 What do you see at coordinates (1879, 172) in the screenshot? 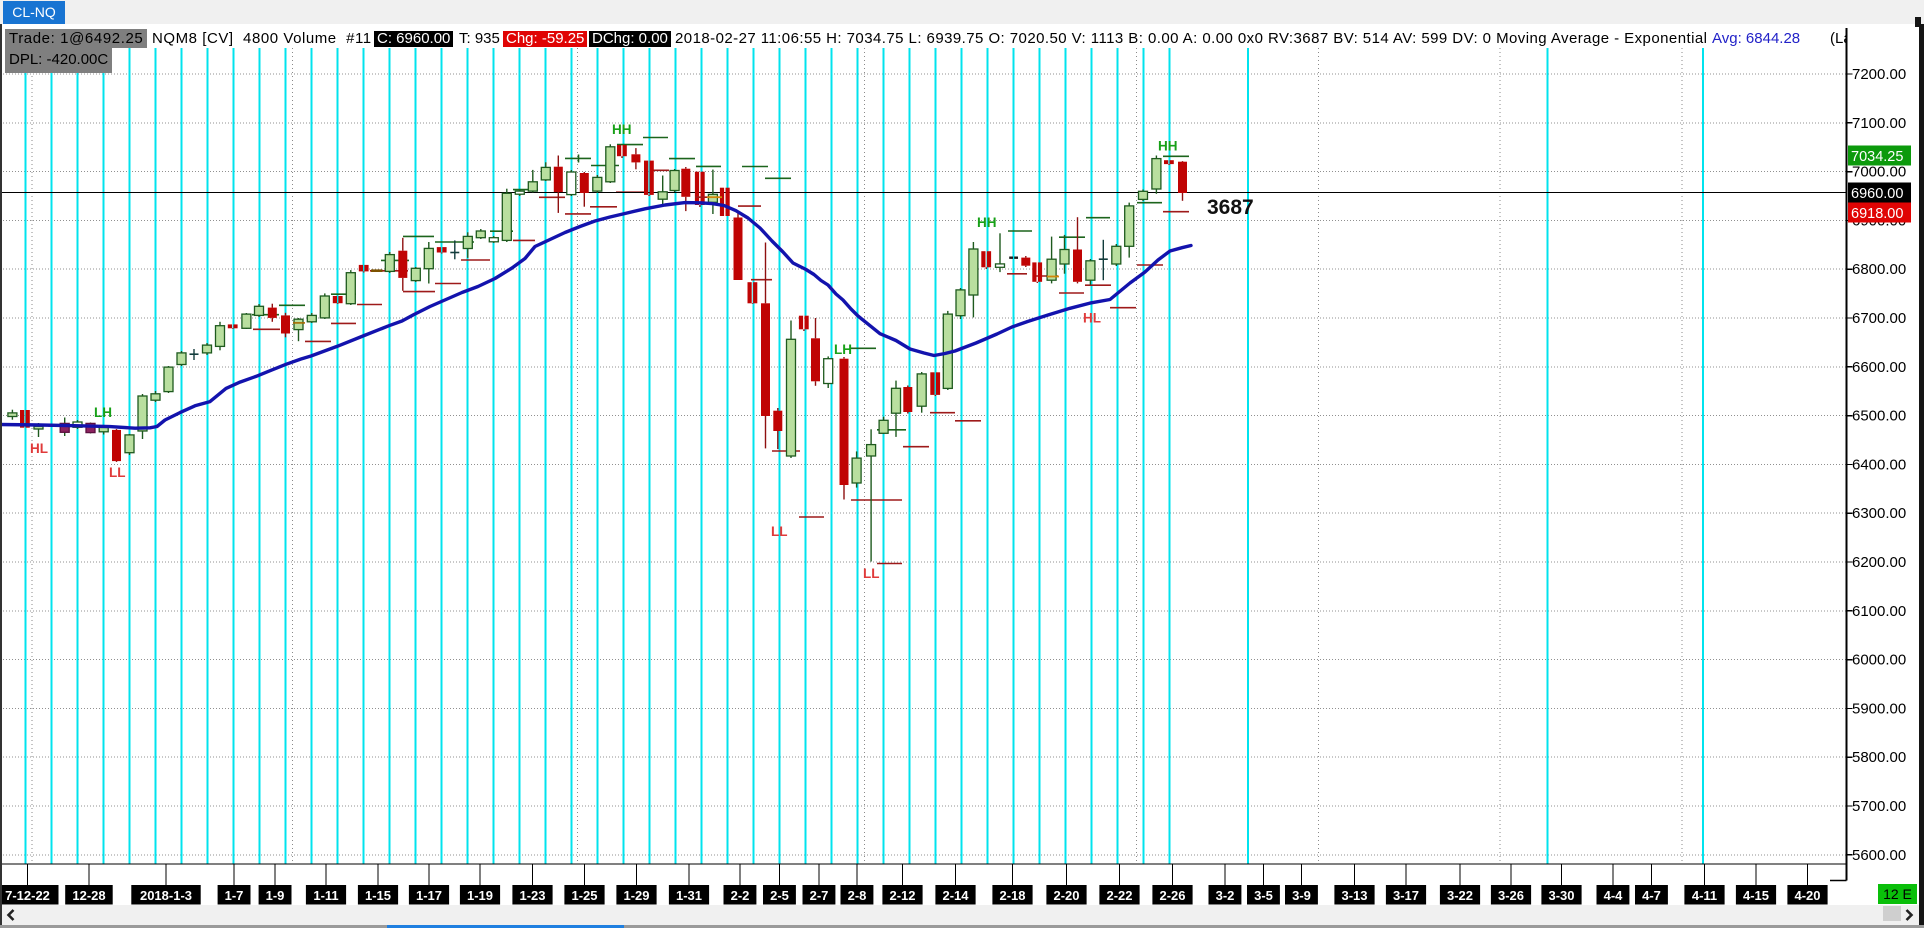
I see `svg-text: 7000.00` at bounding box center [1879, 172].